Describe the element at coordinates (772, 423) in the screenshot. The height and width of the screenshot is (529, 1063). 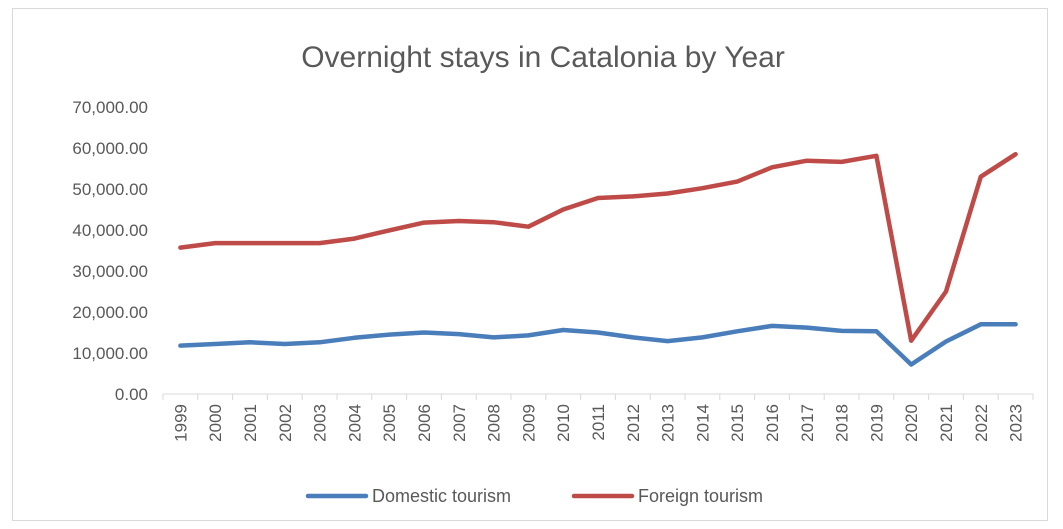
I see `x-tick-label: 2016` at that location.